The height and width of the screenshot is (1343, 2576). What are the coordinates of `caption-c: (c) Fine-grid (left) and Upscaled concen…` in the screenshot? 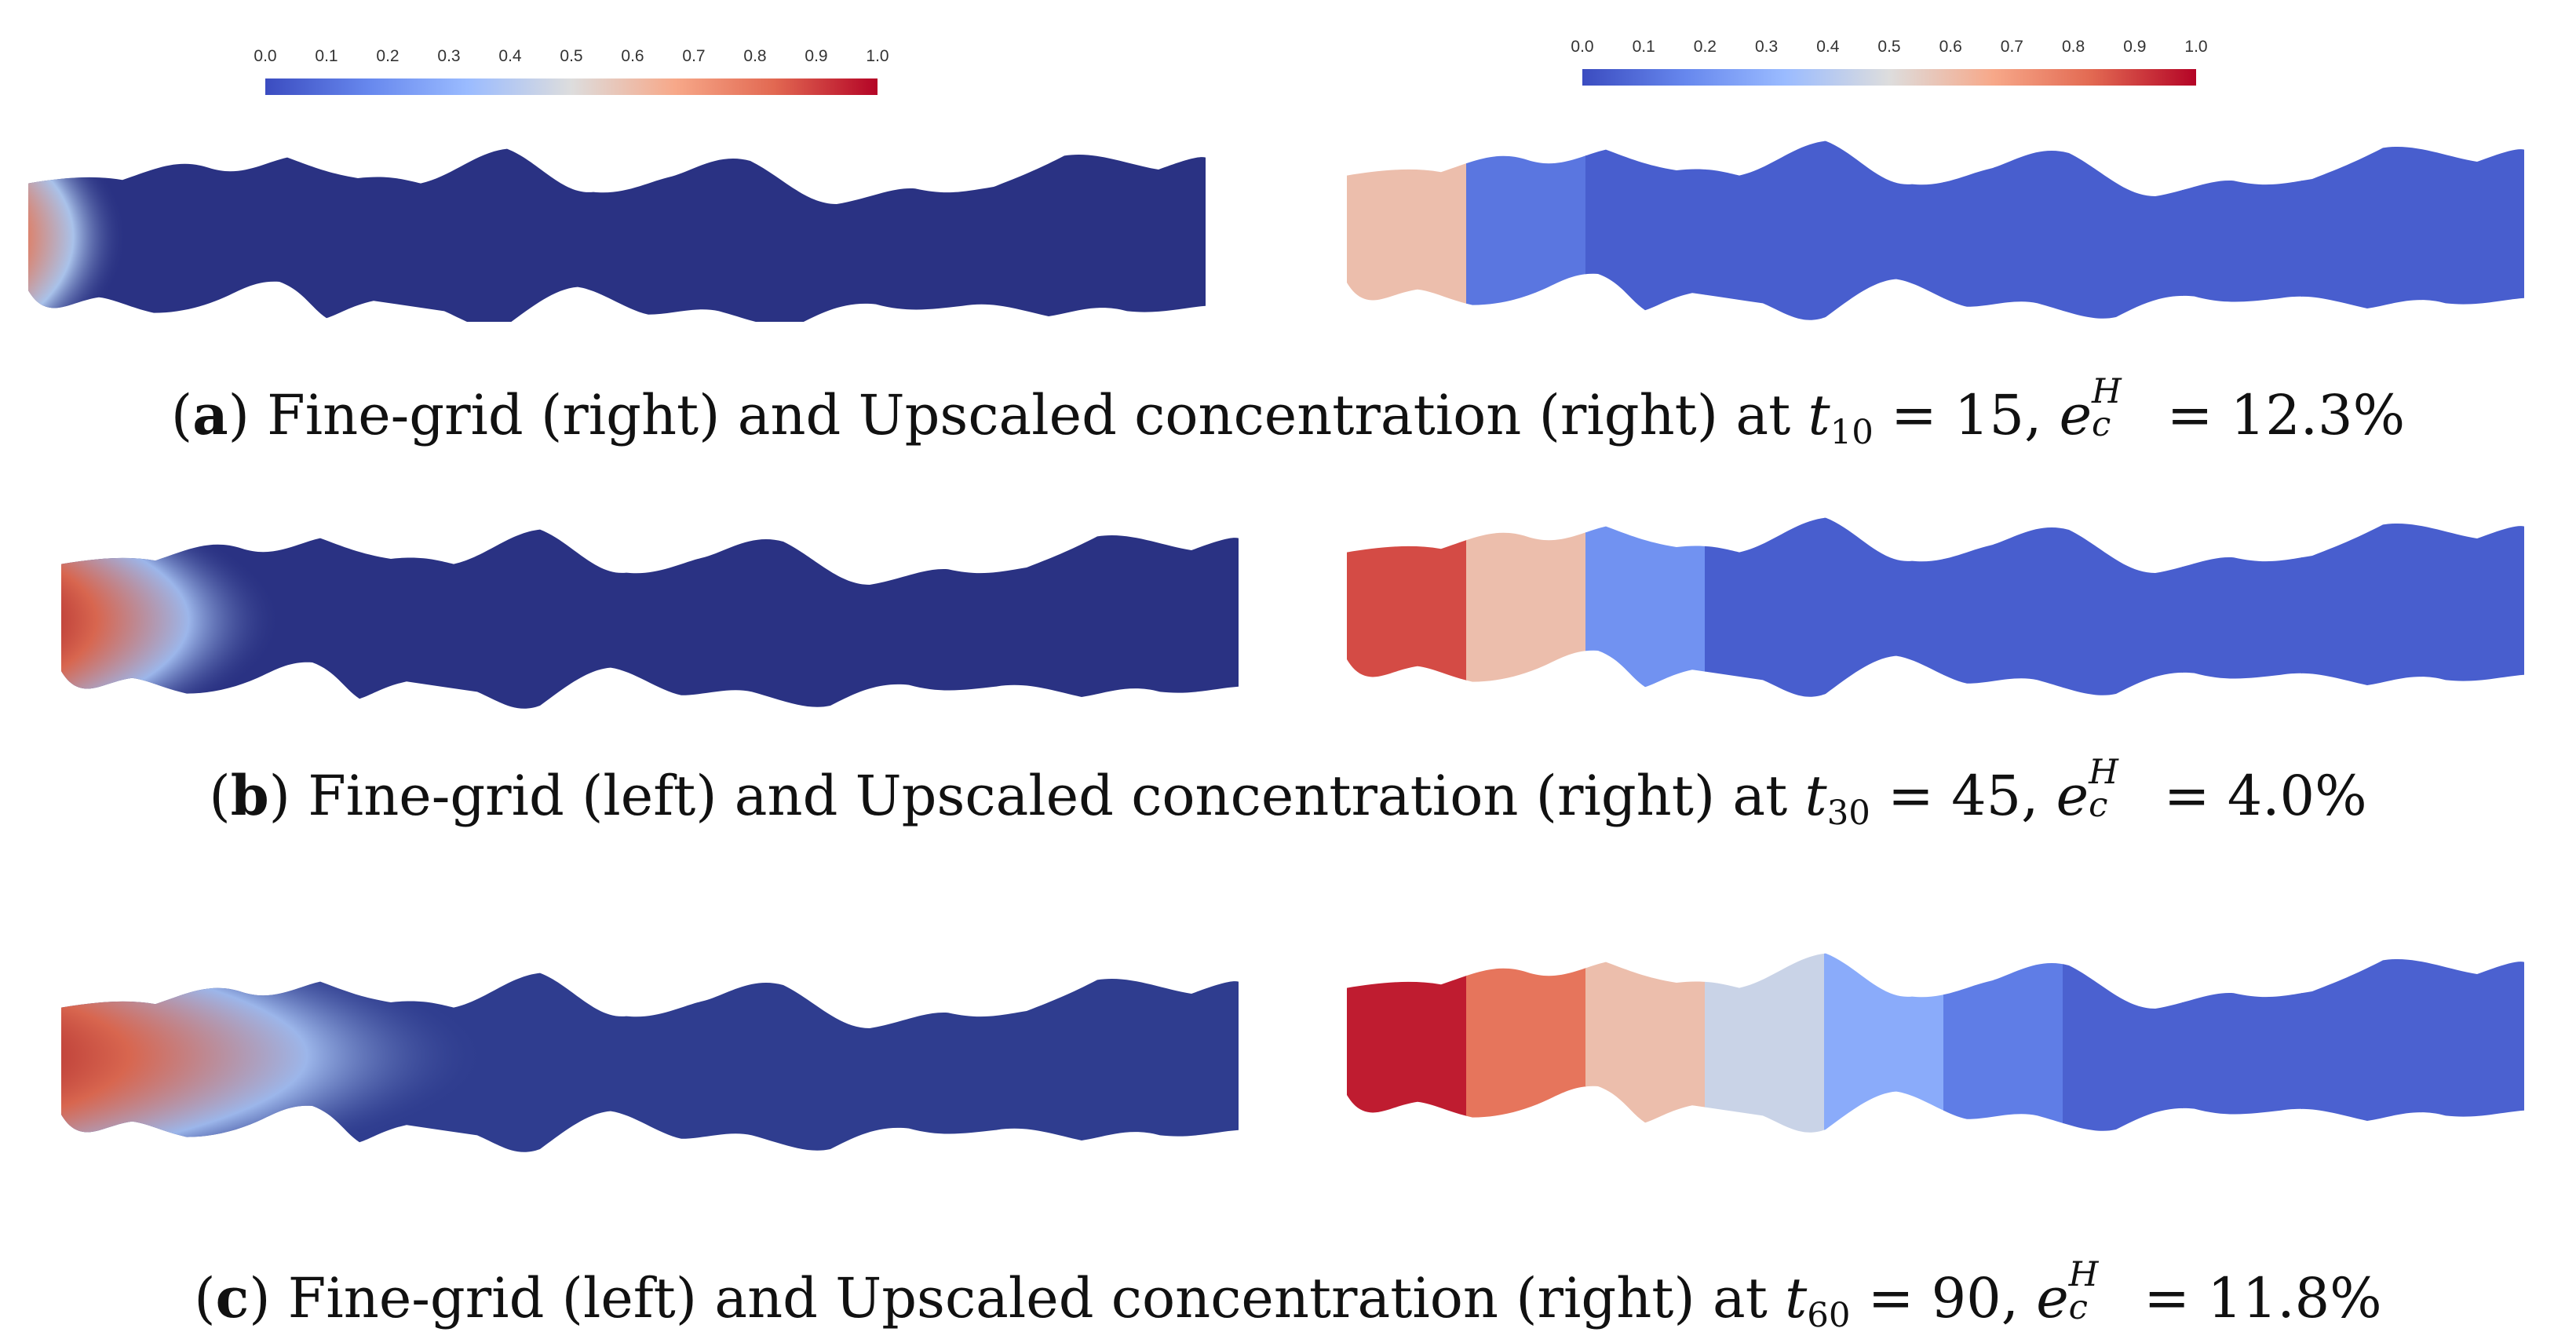 It's located at (1288, 1295).